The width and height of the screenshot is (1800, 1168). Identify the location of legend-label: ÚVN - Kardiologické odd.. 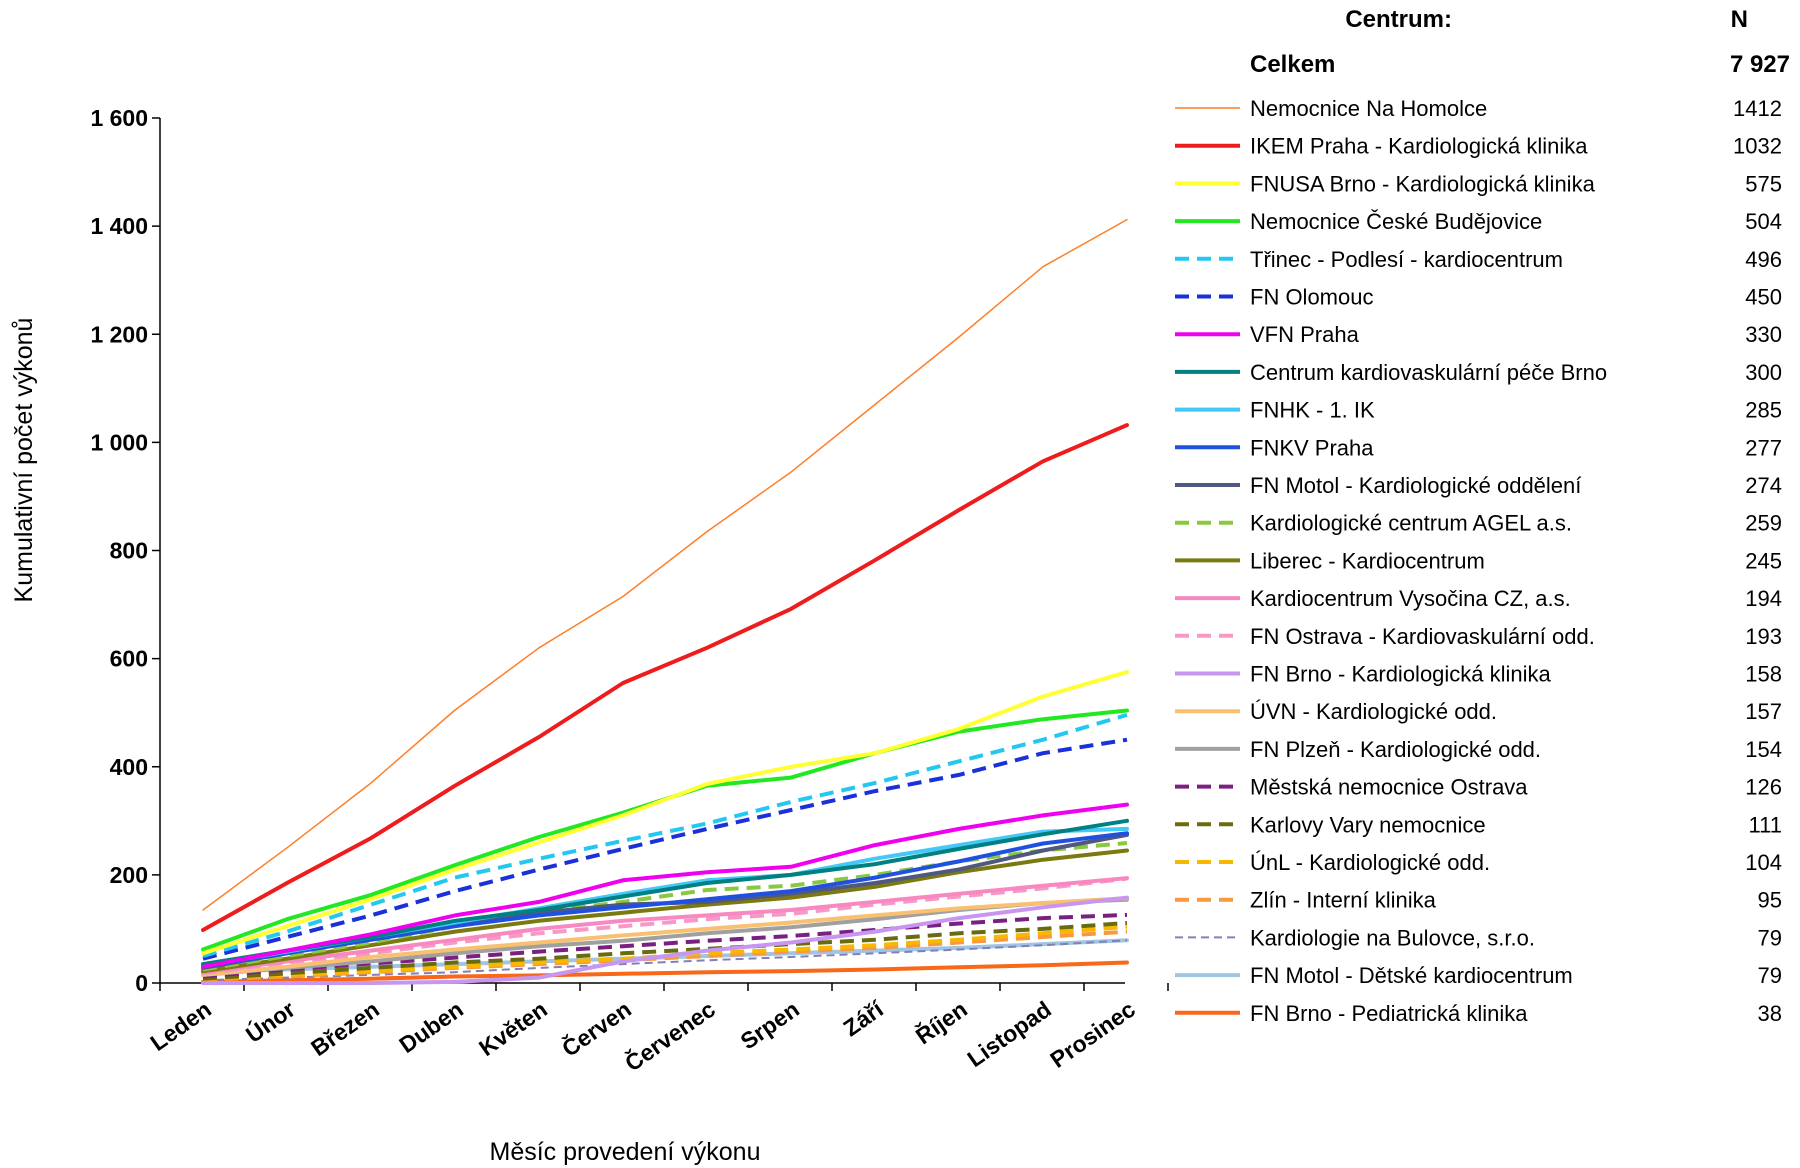
(1373, 711).